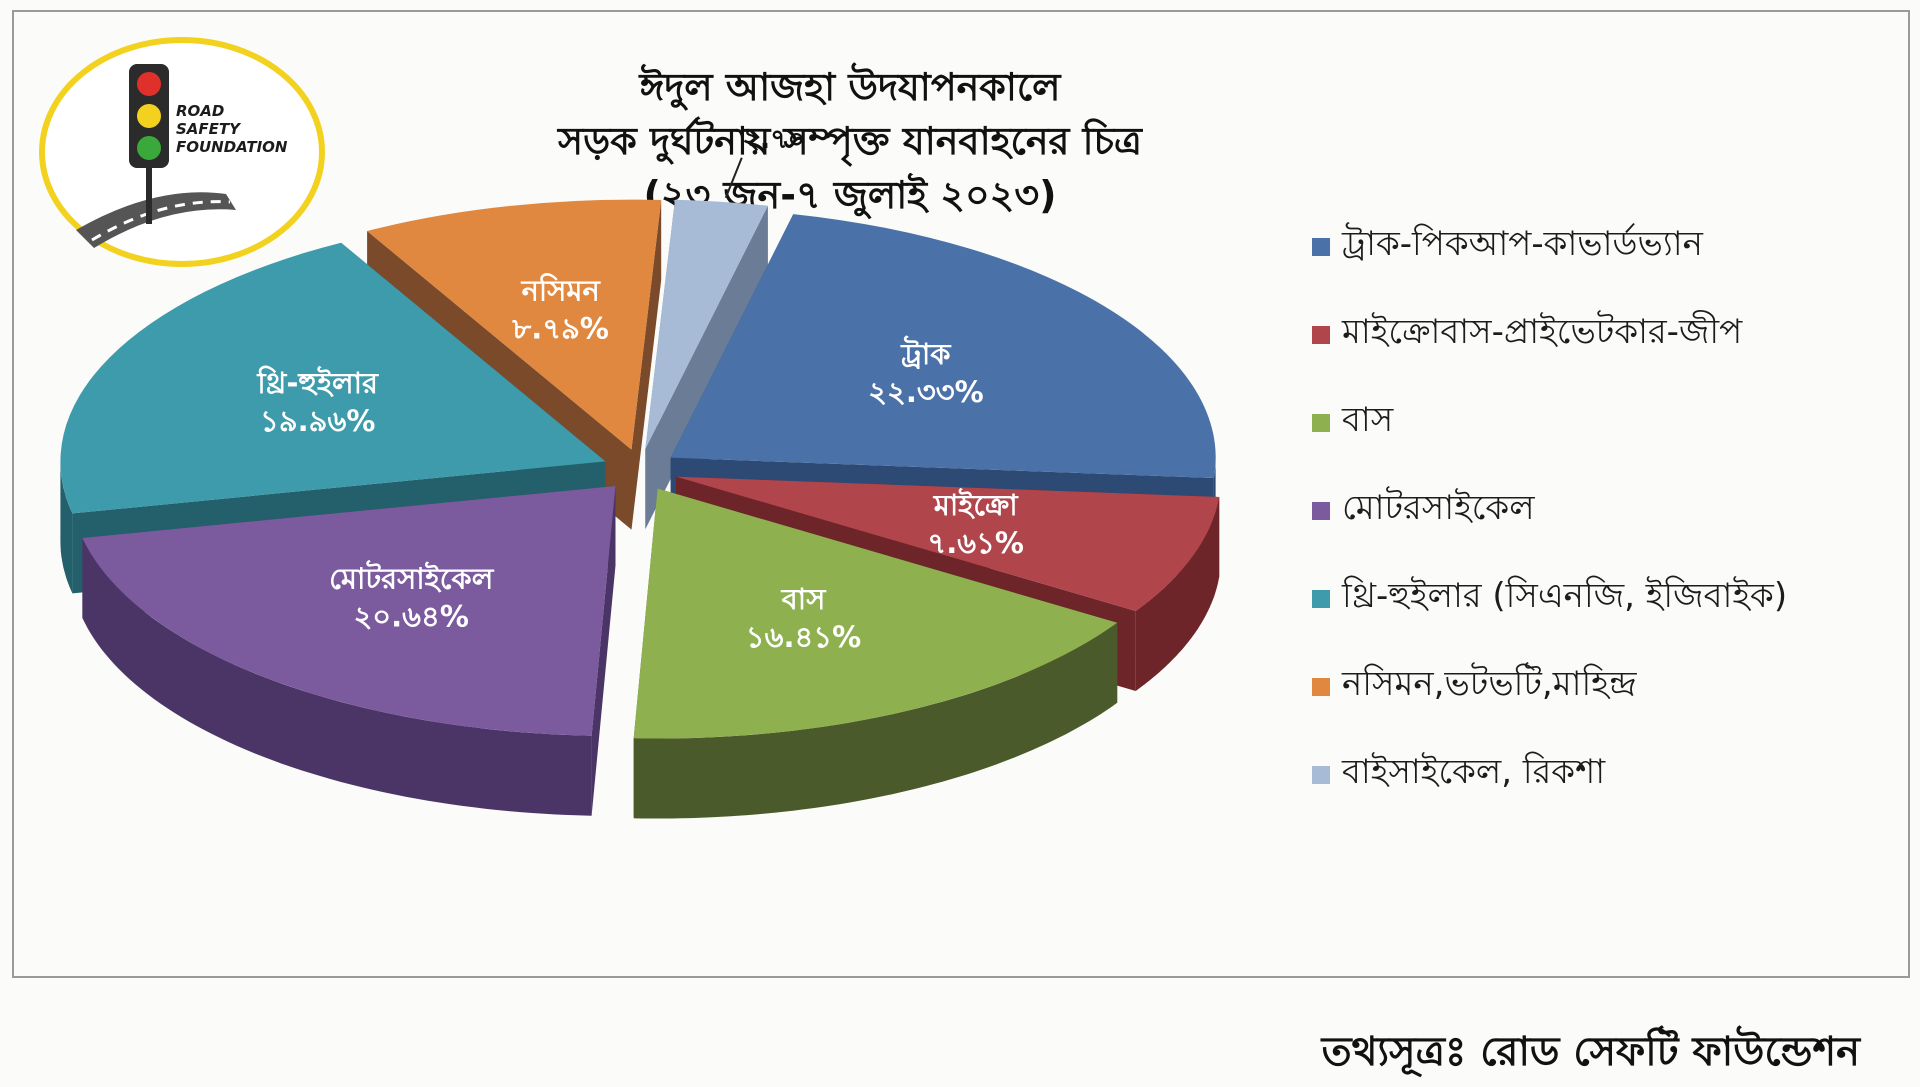 Image resolution: width=1920 pixels, height=1087 pixels. Describe the element at coordinates (1542, 332) in the screenshot. I see `legend-label: মাইক্রোবাস-প্রাইভেটকার-জীপ` at that location.